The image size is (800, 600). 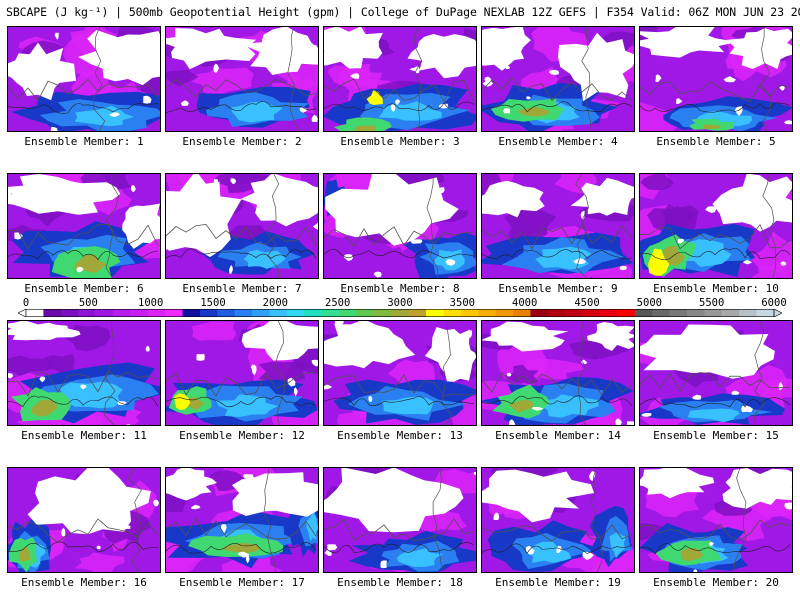 What do you see at coordinates (587, 303) in the screenshot?
I see `colorbar-tick-label: 4500` at bounding box center [587, 303].